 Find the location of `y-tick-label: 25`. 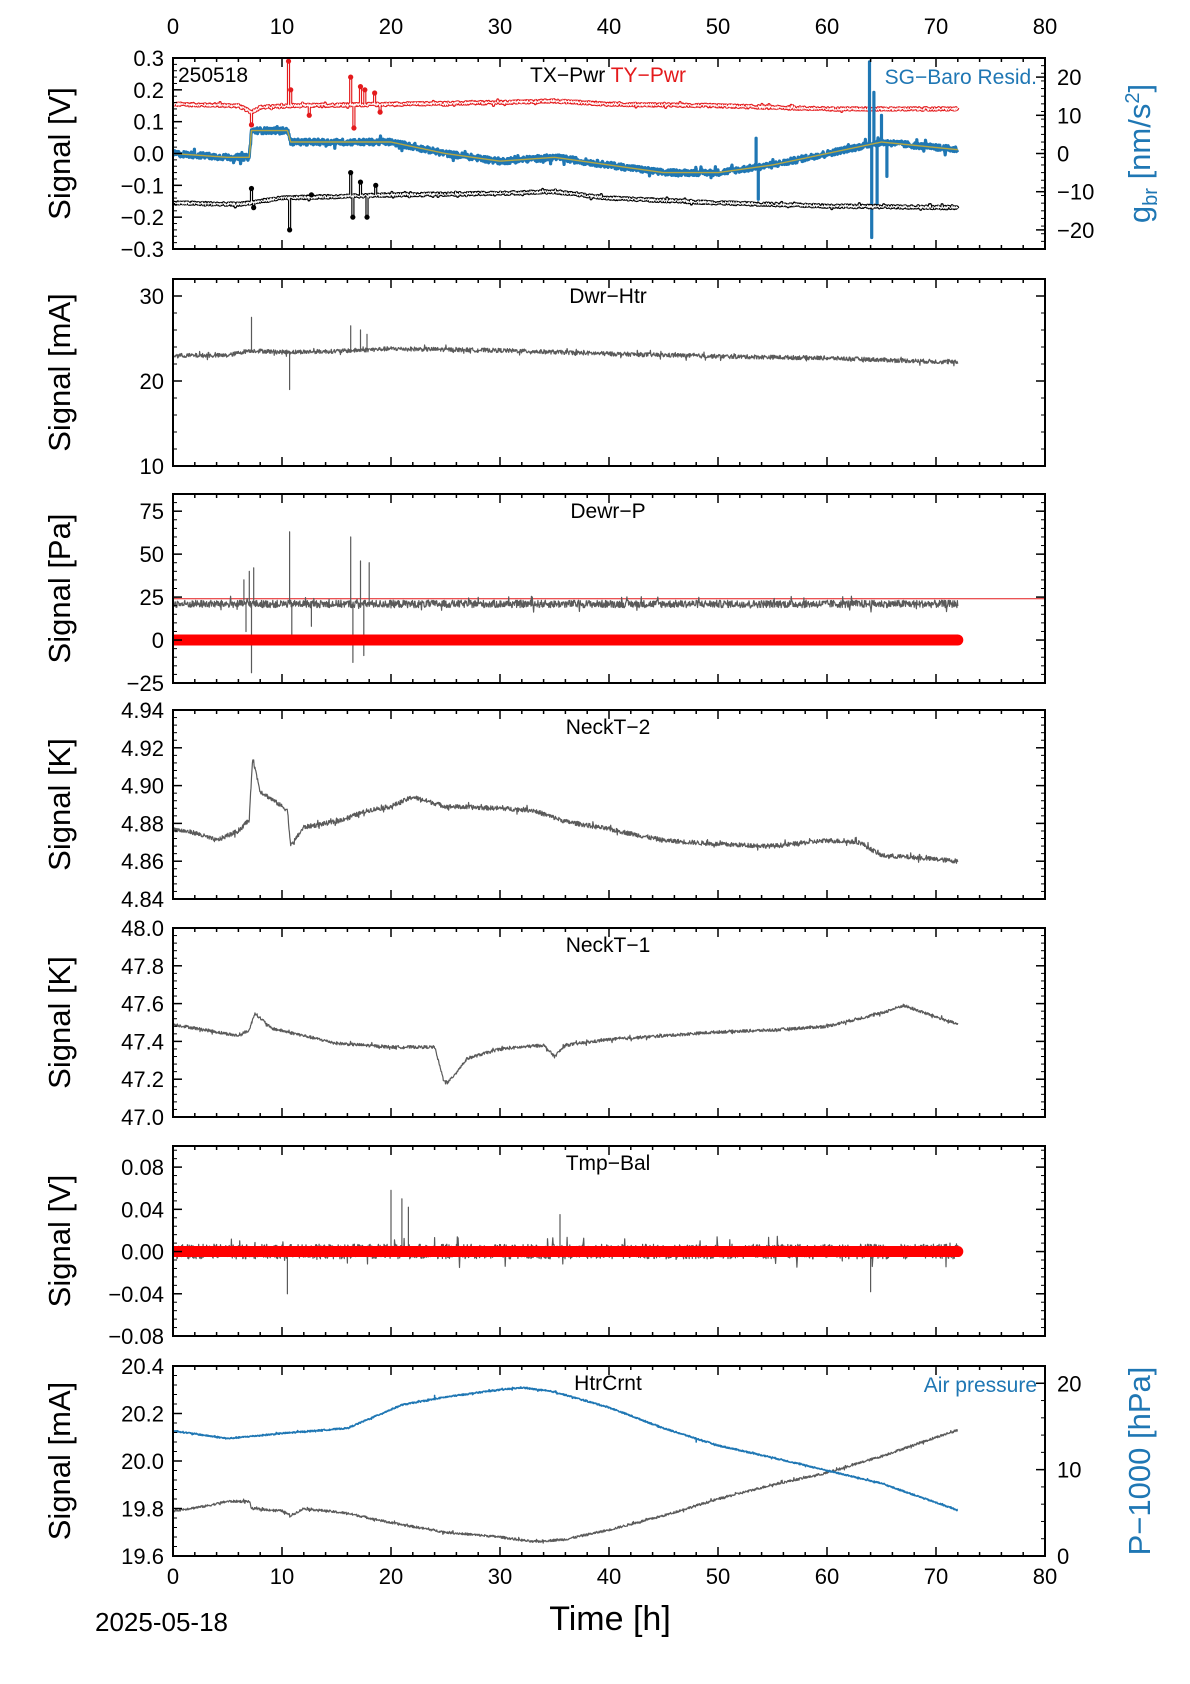

y-tick-label: 25 is located at coordinates (152, 597).